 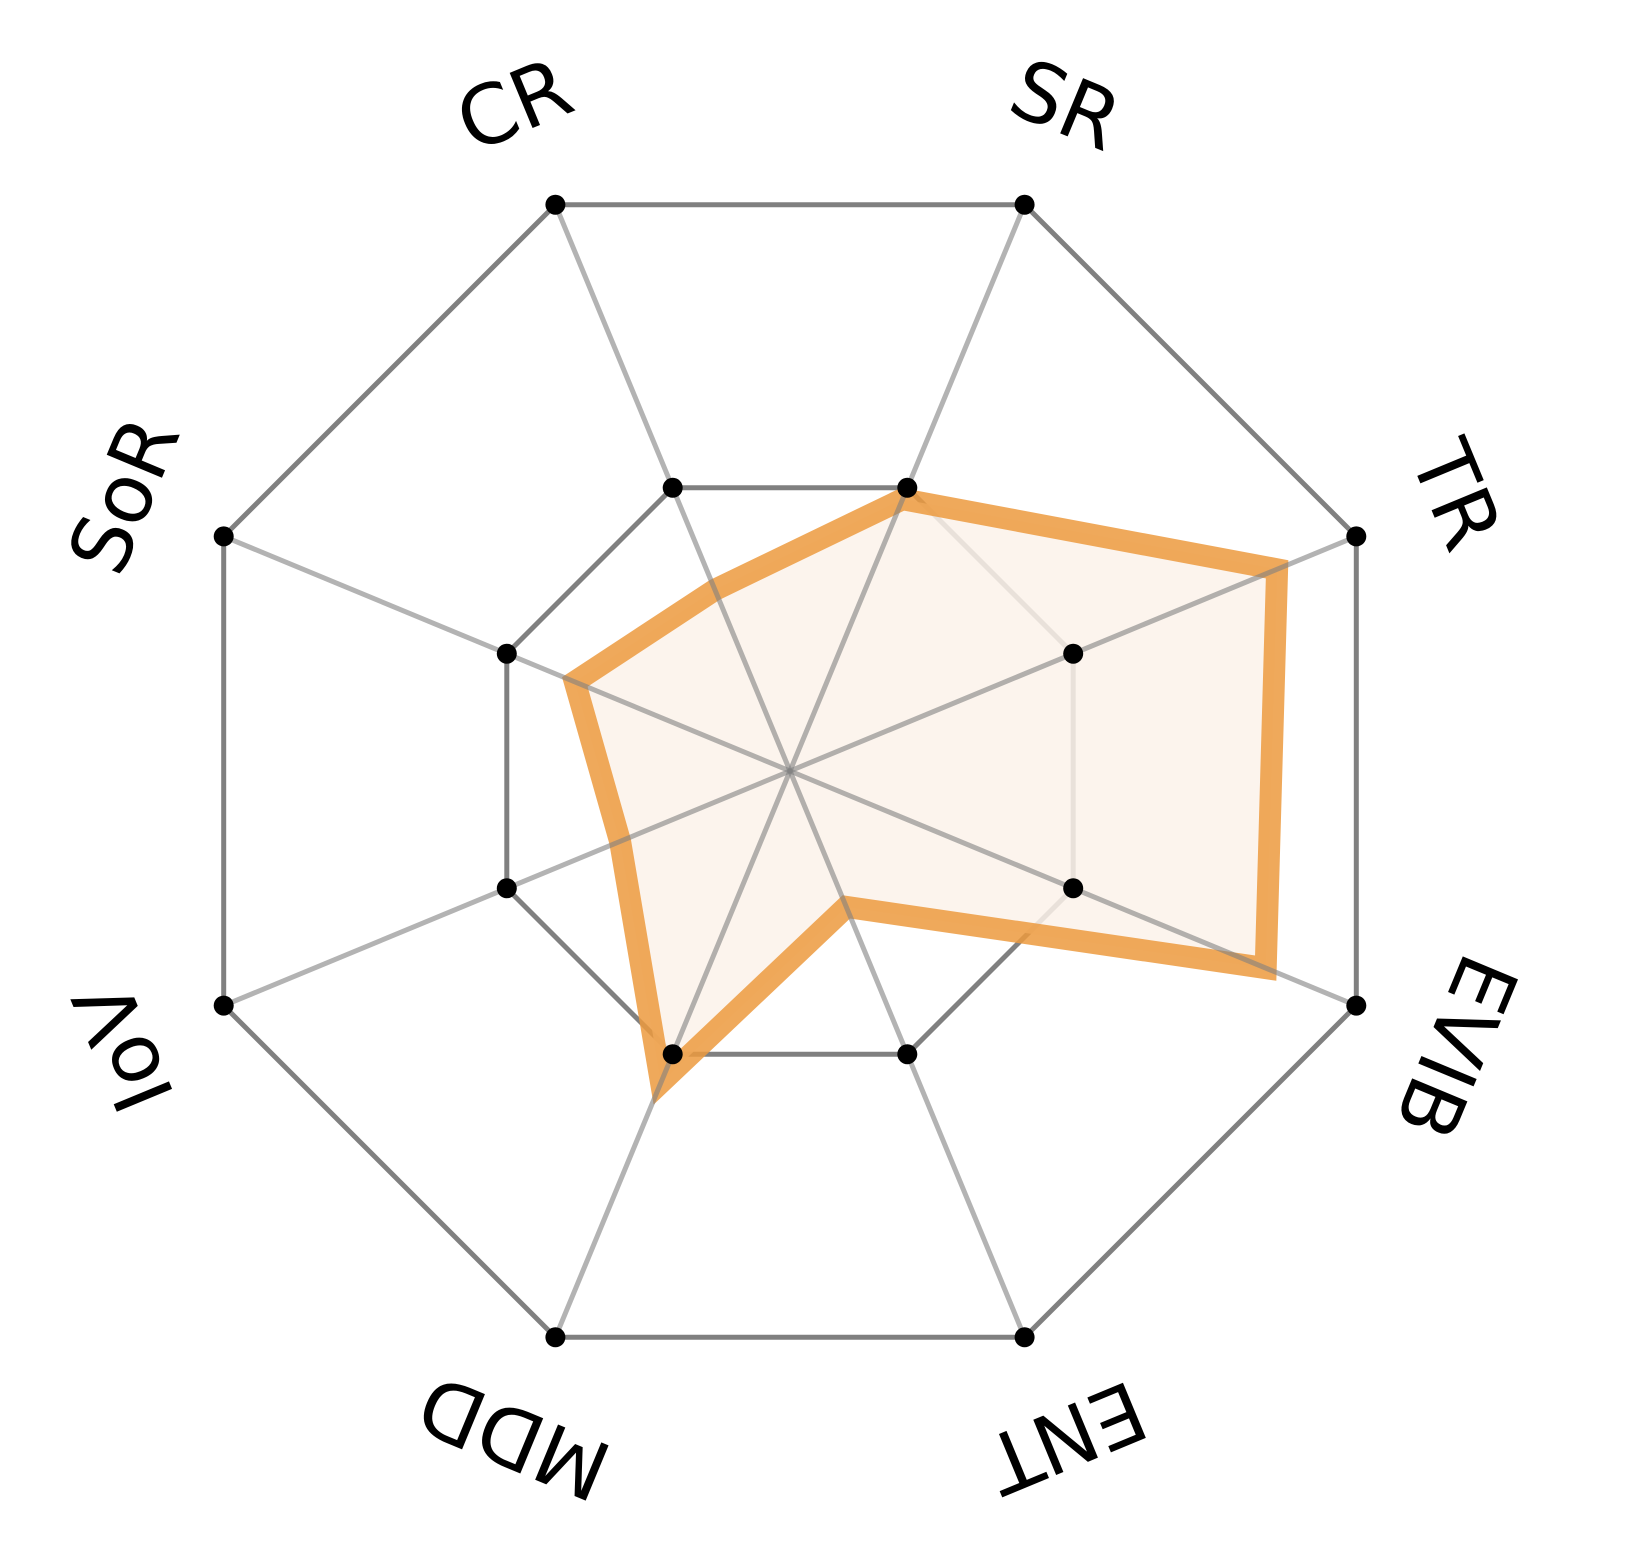 I want to click on axis-label-cr: CR, so click(x=515, y=105).